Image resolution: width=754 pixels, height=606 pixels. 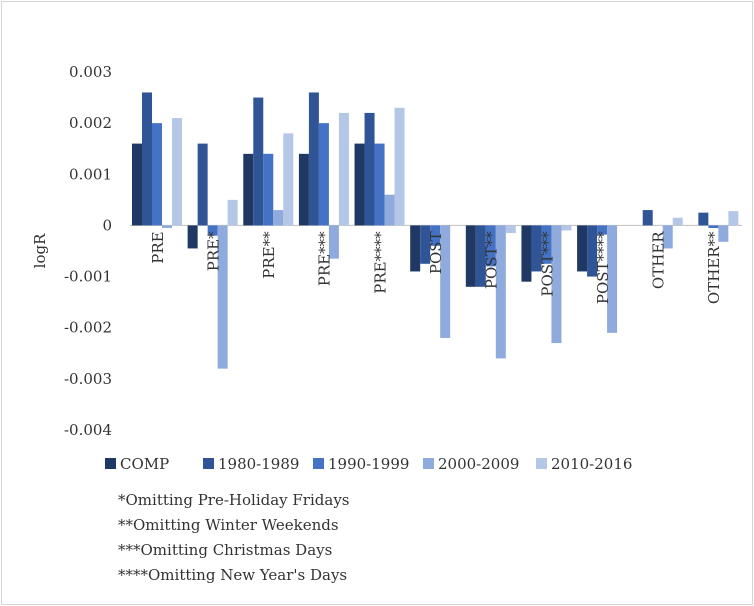 I want to click on bar-COMP-PRE****, so click(x=359, y=184).